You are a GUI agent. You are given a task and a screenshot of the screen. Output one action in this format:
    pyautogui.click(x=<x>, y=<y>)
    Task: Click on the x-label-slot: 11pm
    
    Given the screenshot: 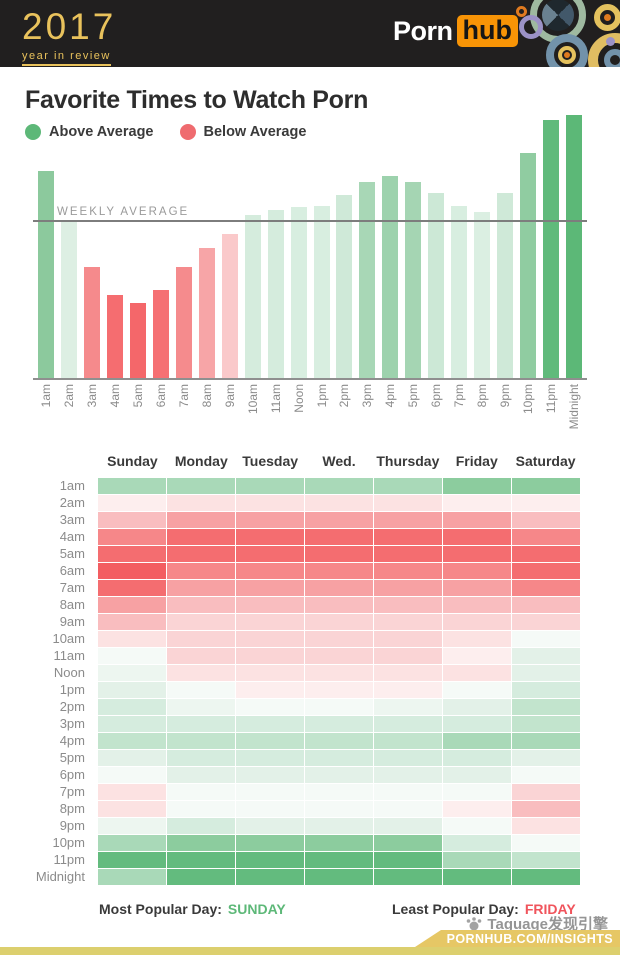 What is the action you would take?
    pyautogui.click(x=550, y=414)
    